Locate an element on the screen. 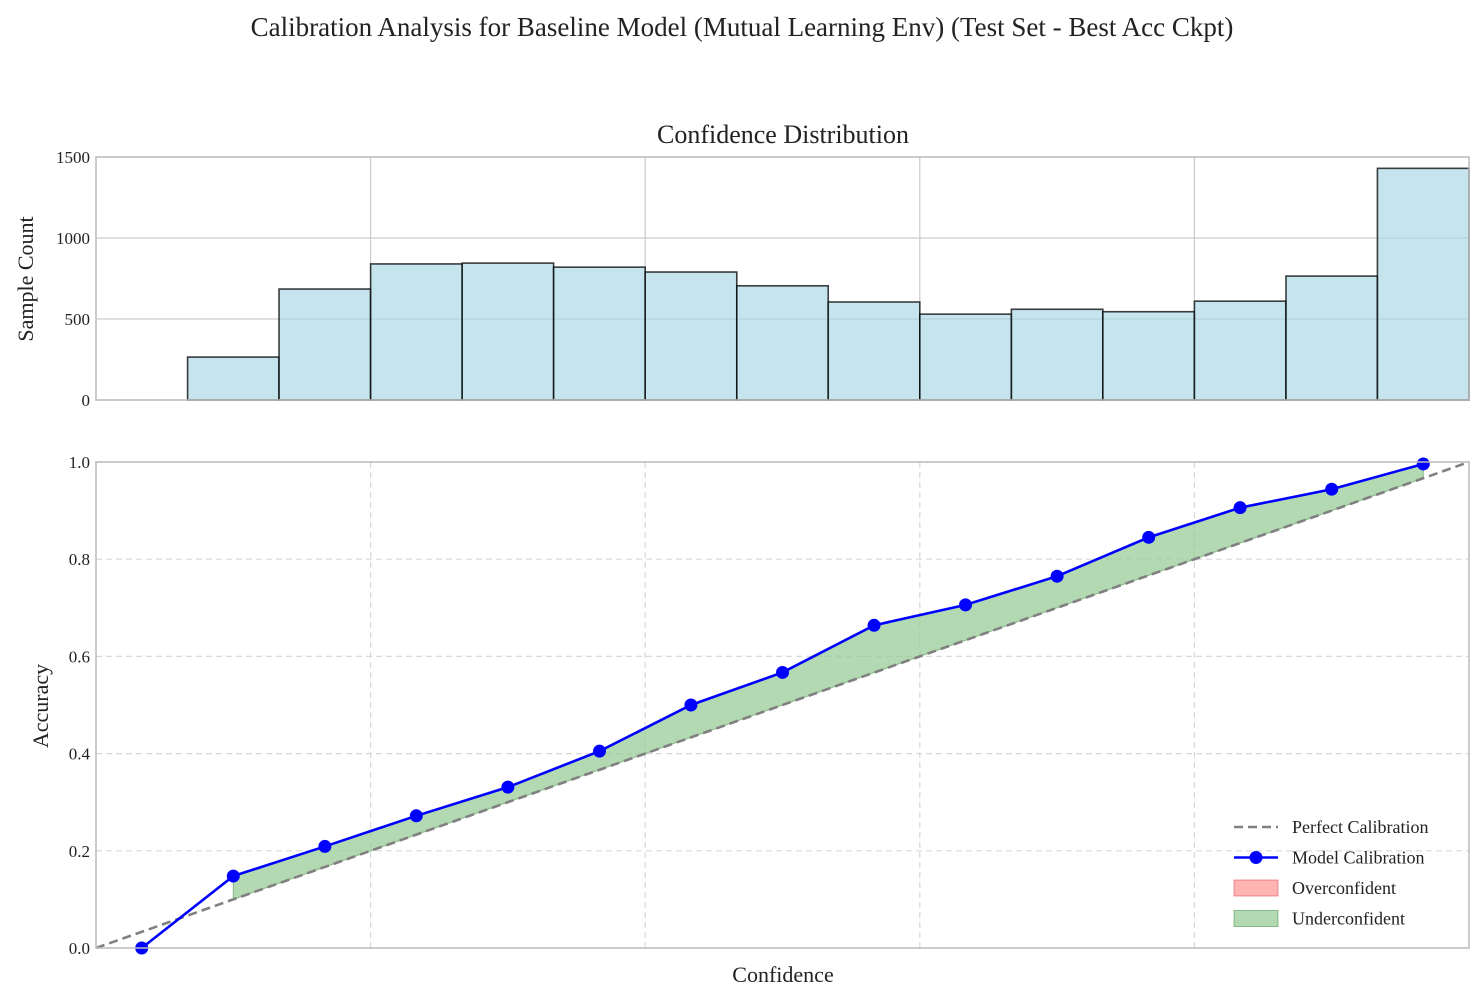 This screenshot has width=1484, height=1003. histogram-y-tick-label: 1000 is located at coordinates (73, 238).